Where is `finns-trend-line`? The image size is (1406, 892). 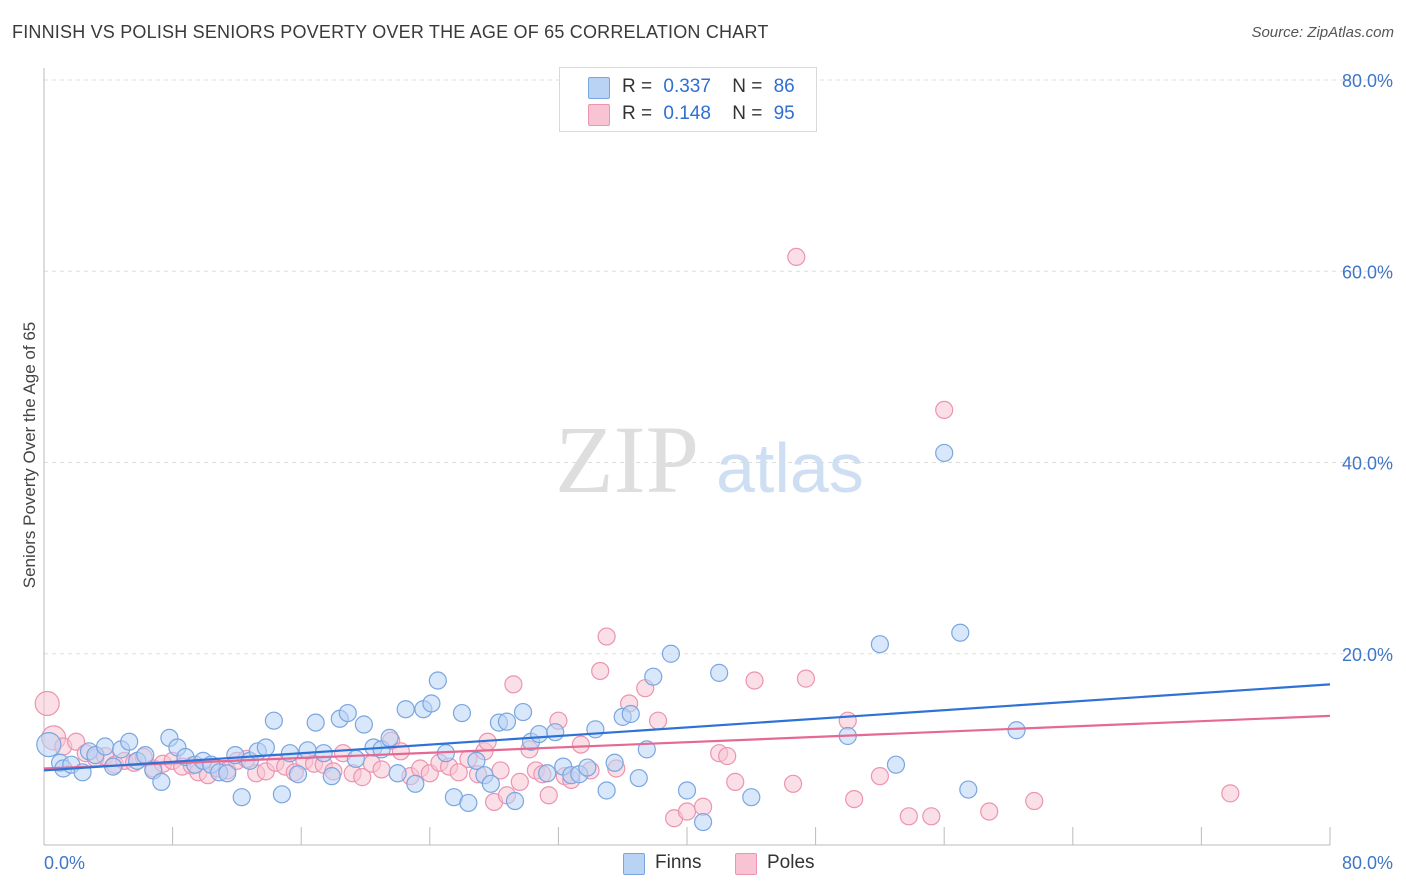 finns-trend-line is located at coordinates (687, 727).